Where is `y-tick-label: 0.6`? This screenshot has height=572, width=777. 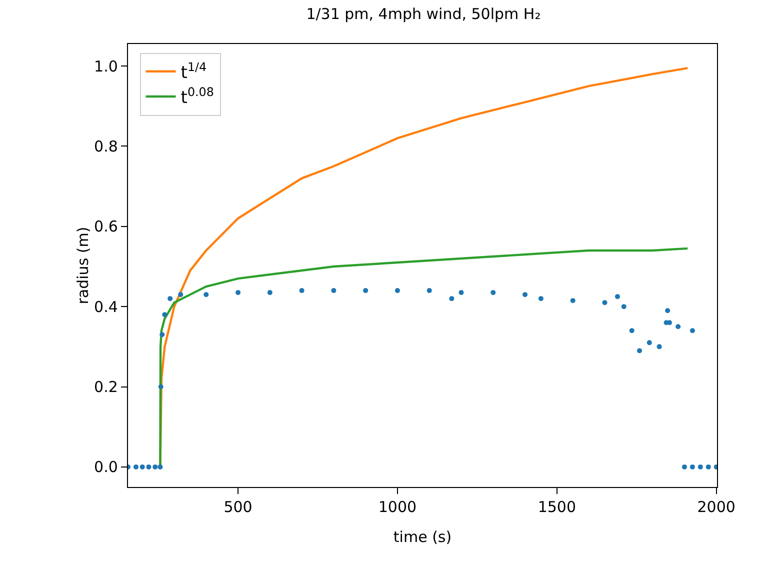 y-tick-label: 0.6 is located at coordinates (106, 227).